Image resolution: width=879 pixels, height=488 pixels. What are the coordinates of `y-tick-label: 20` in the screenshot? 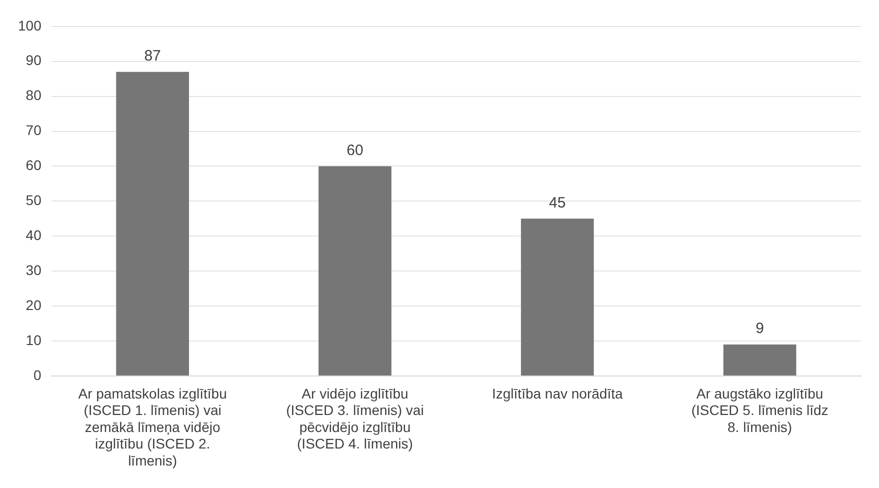 It's located at (34, 304).